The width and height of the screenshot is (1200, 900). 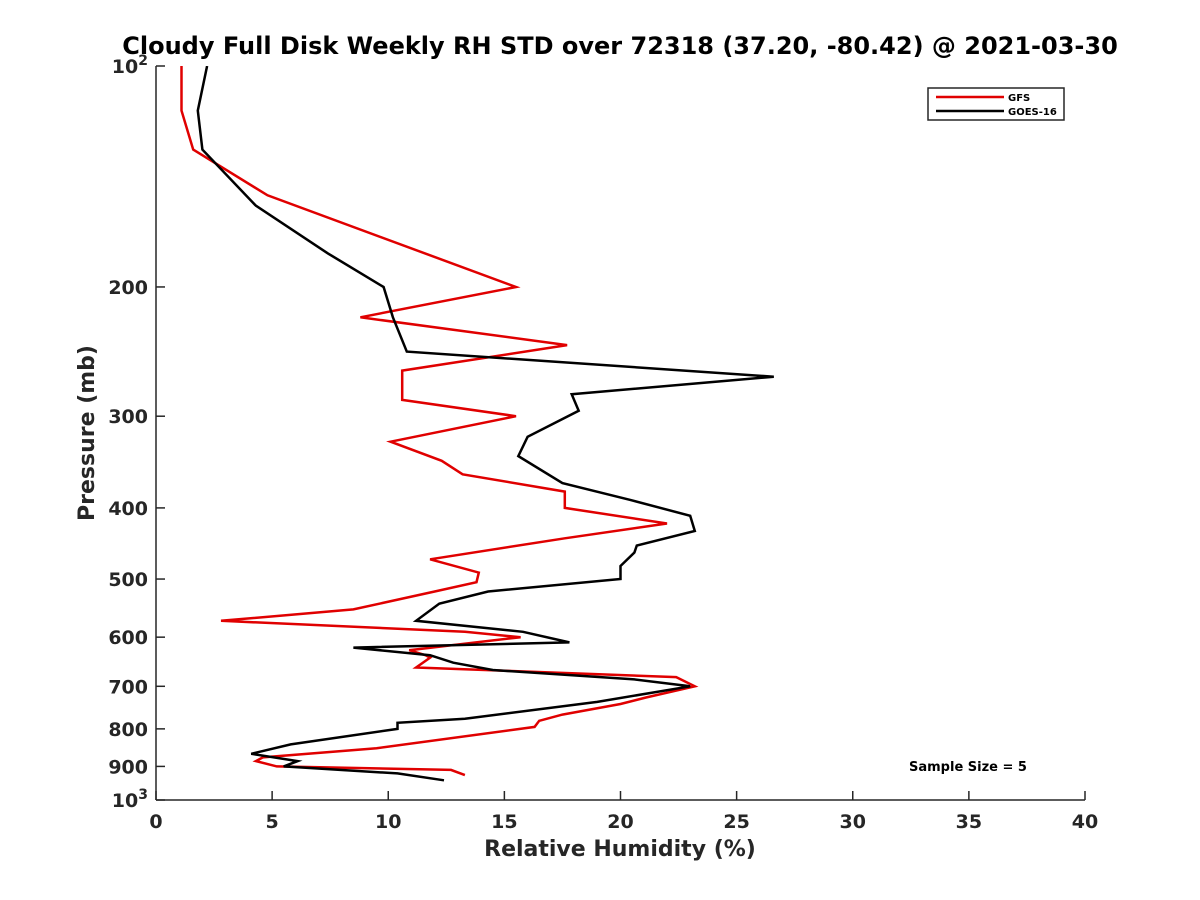 I want to click on y-tick-label: 400, so click(x=128, y=509).